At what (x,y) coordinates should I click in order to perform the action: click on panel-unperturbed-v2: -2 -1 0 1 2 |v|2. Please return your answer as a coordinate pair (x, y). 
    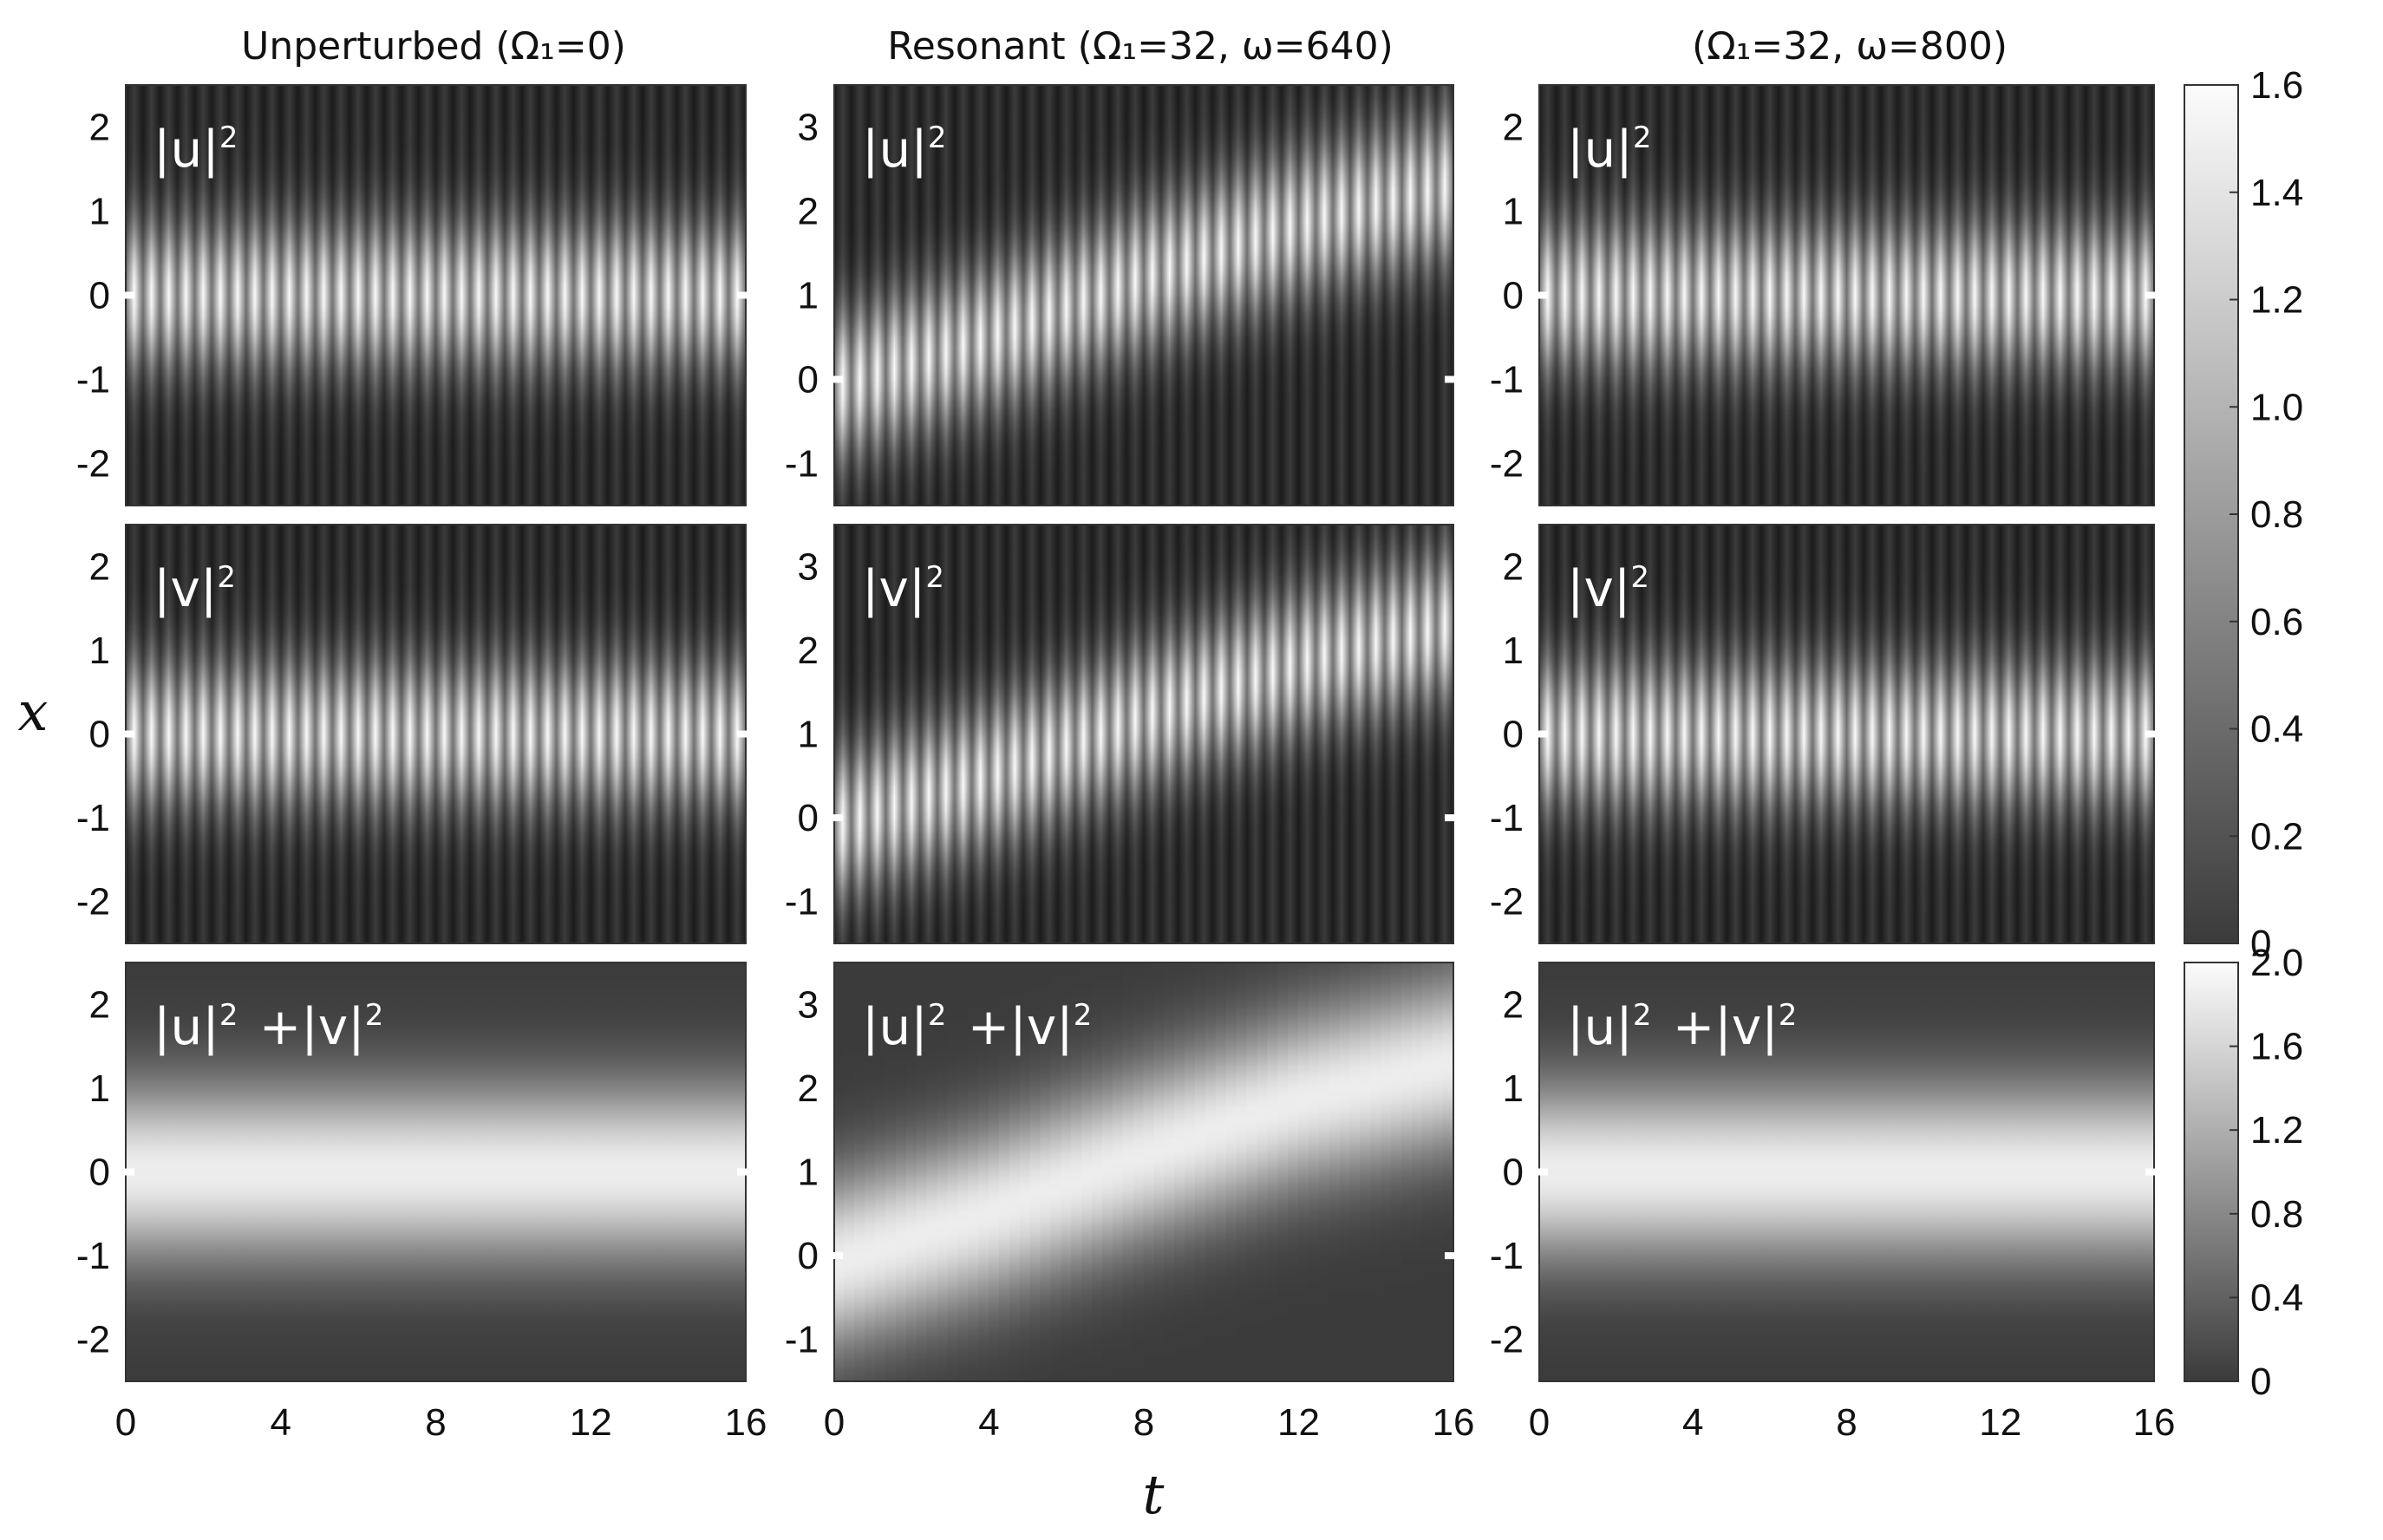
    Looking at the image, I should click on (413, 734).